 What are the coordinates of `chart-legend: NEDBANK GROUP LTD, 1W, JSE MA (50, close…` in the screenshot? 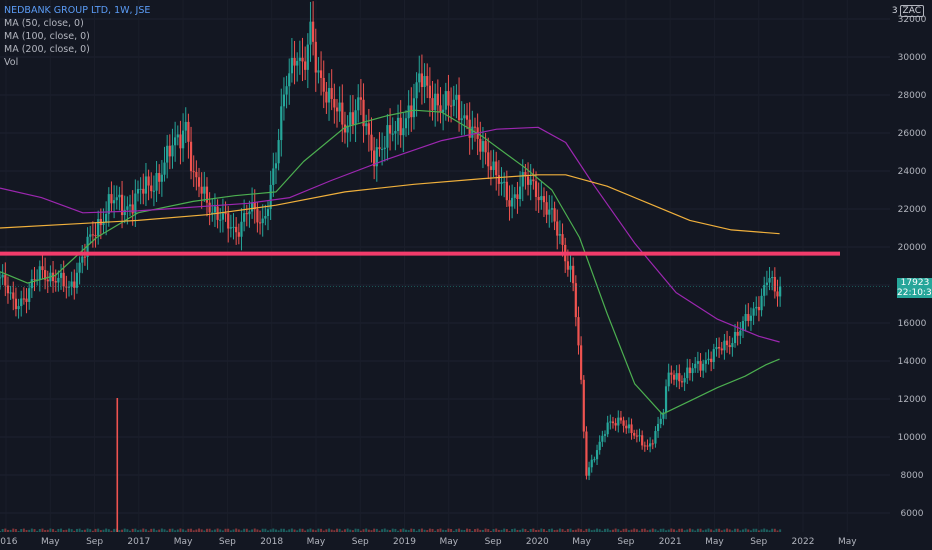 It's located at (77, 36).